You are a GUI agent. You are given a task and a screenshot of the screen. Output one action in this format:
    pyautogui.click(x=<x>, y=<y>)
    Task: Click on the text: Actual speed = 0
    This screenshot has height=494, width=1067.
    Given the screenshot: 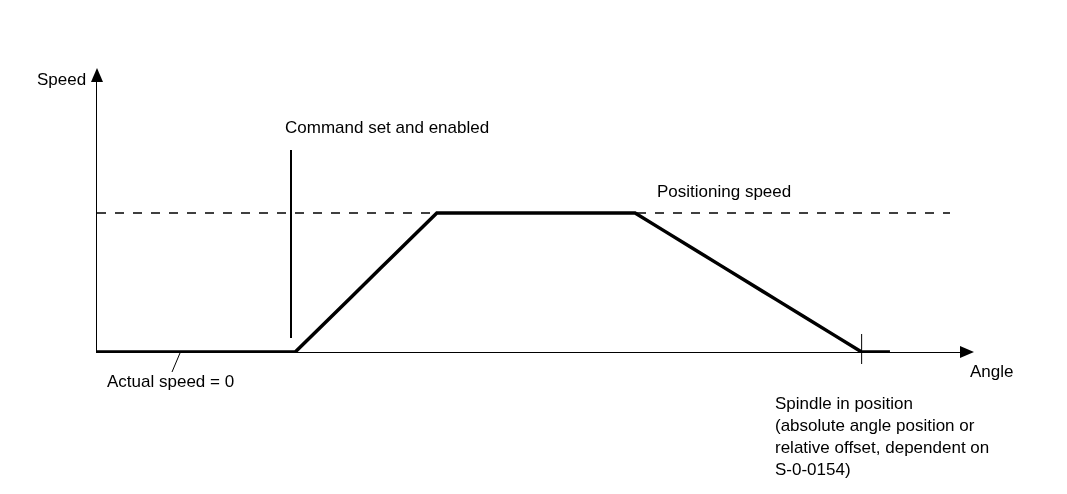 What is the action you would take?
    pyautogui.click(x=171, y=381)
    